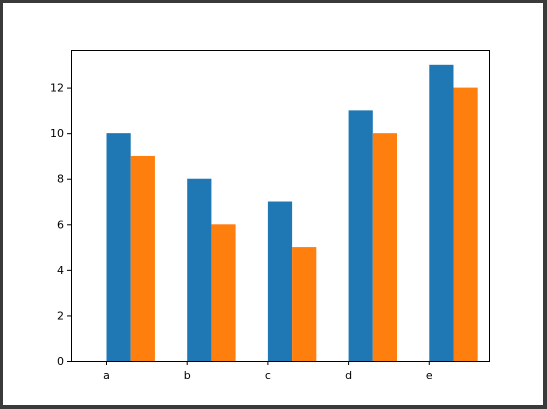 The height and width of the screenshot is (409, 547). I want to click on x-tick-label-c: c, so click(268, 375).